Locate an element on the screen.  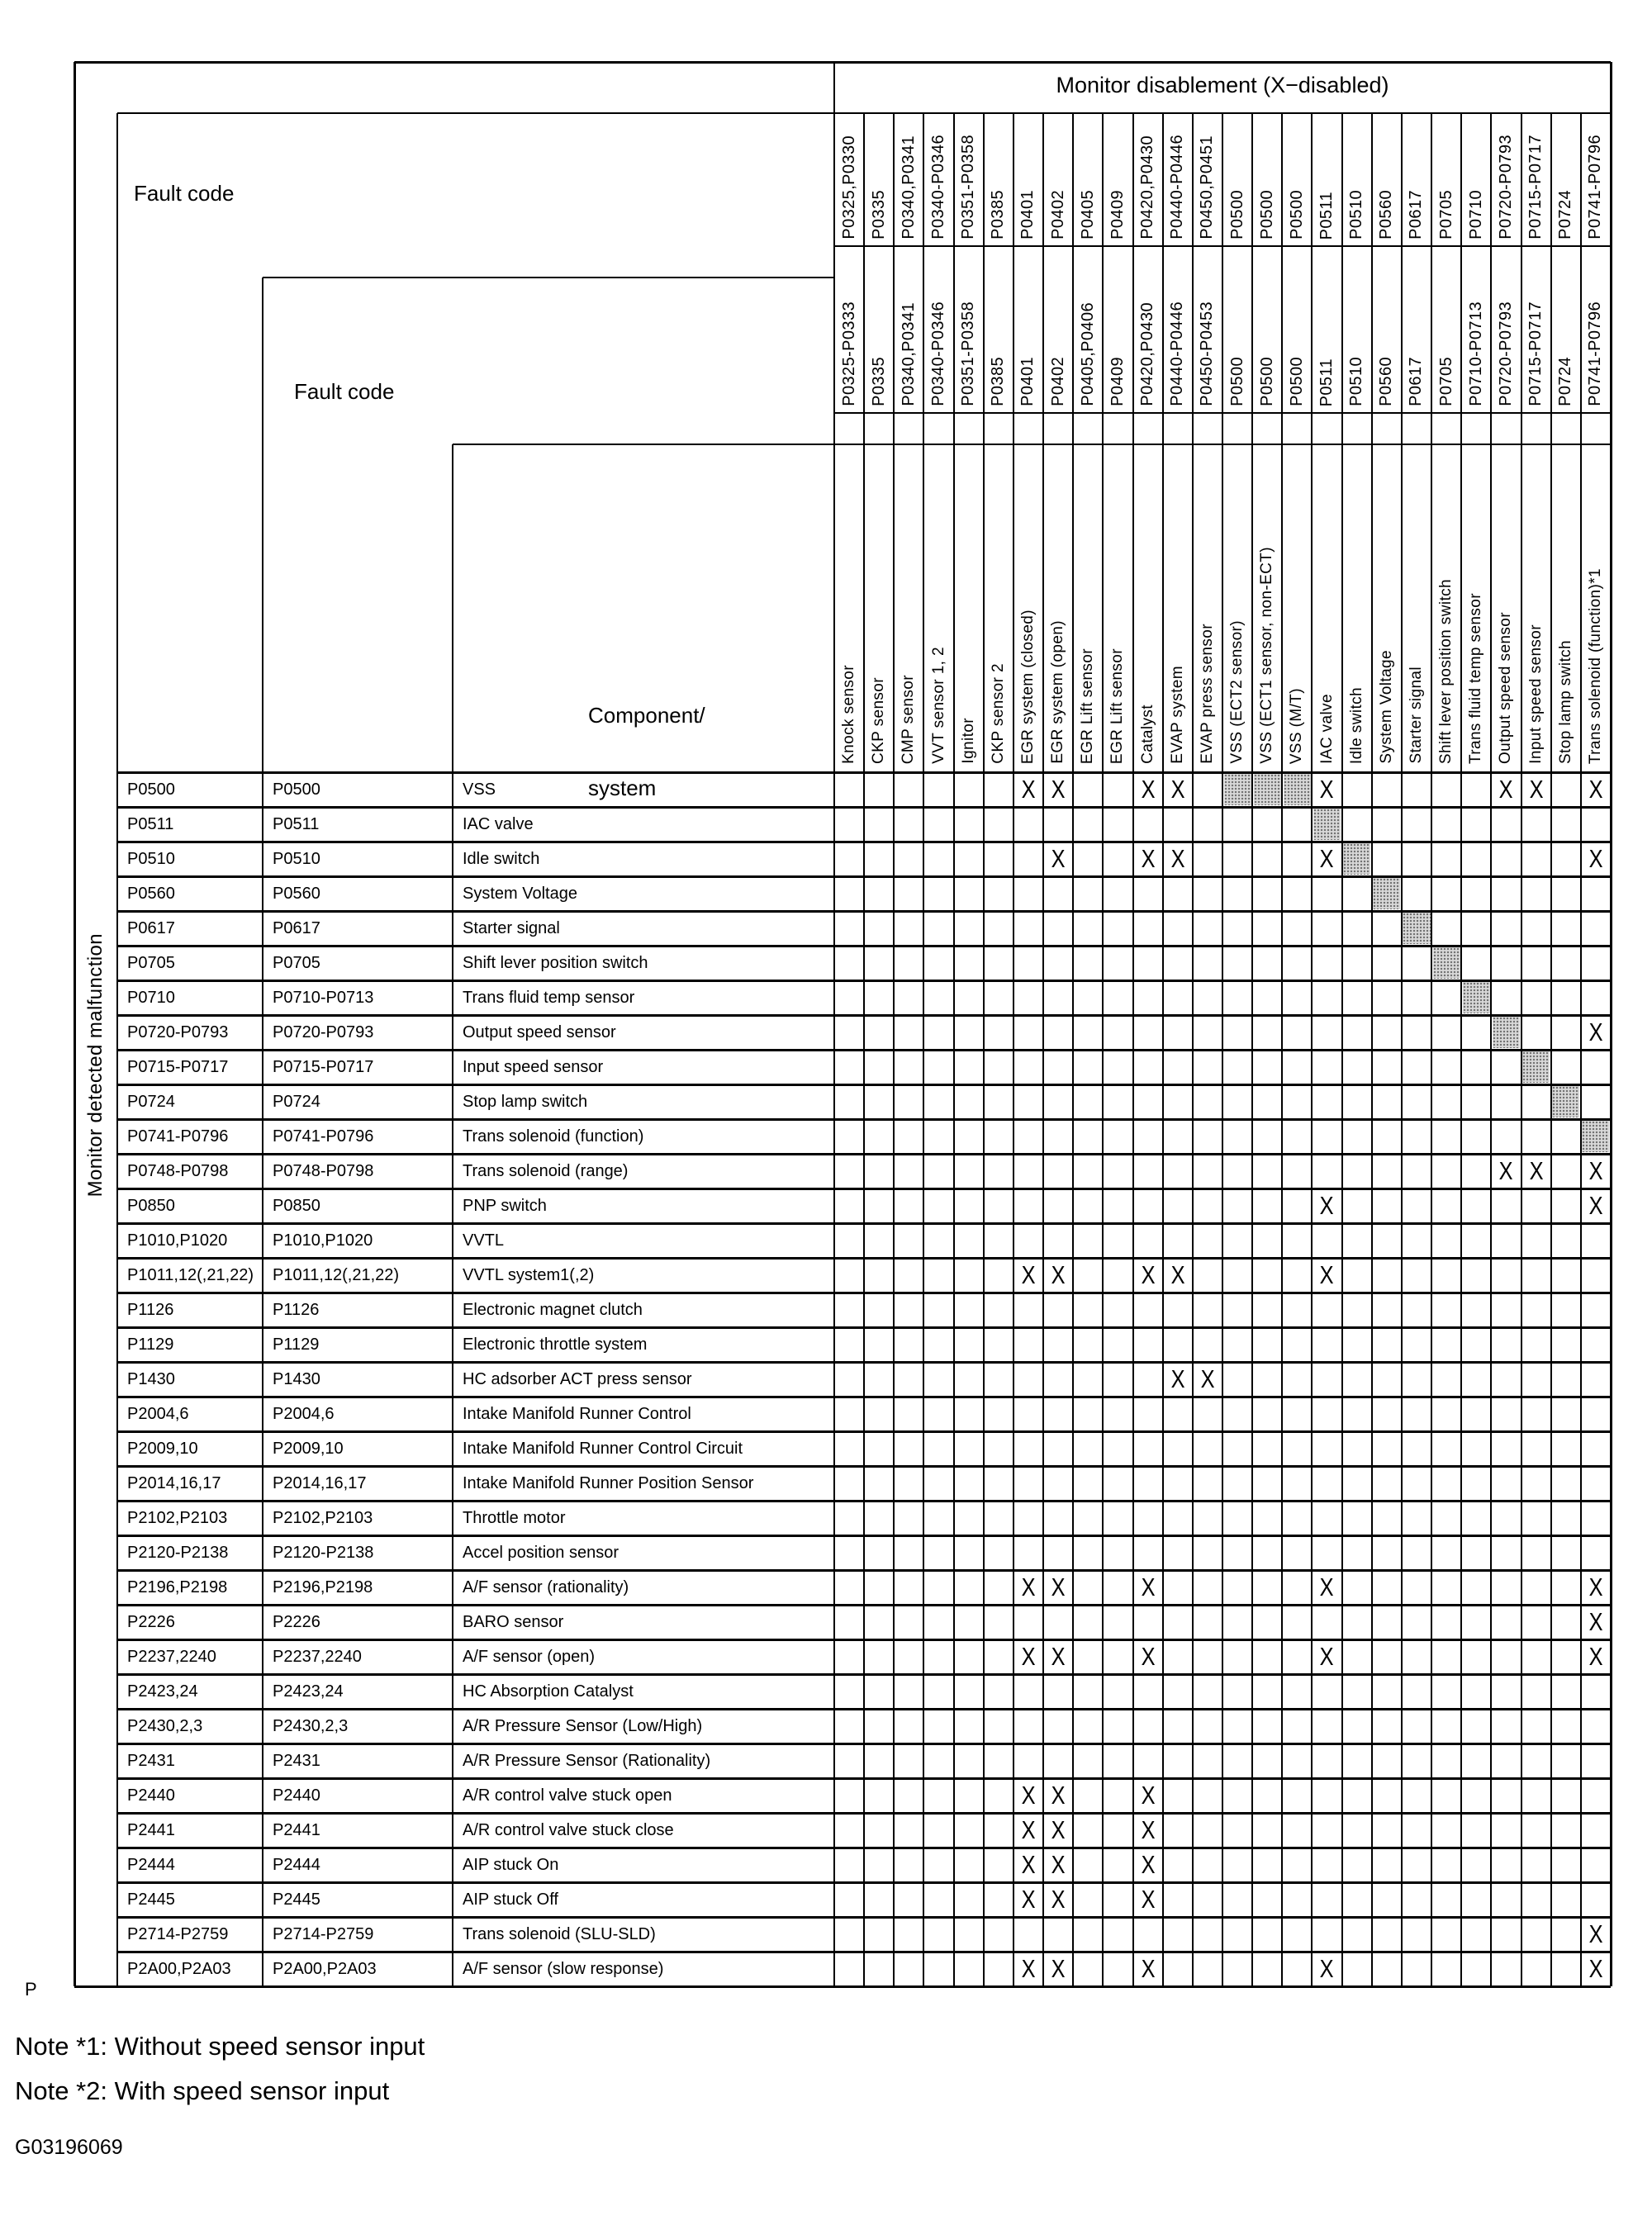
row-component: VSS is located at coordinates (479, 790).